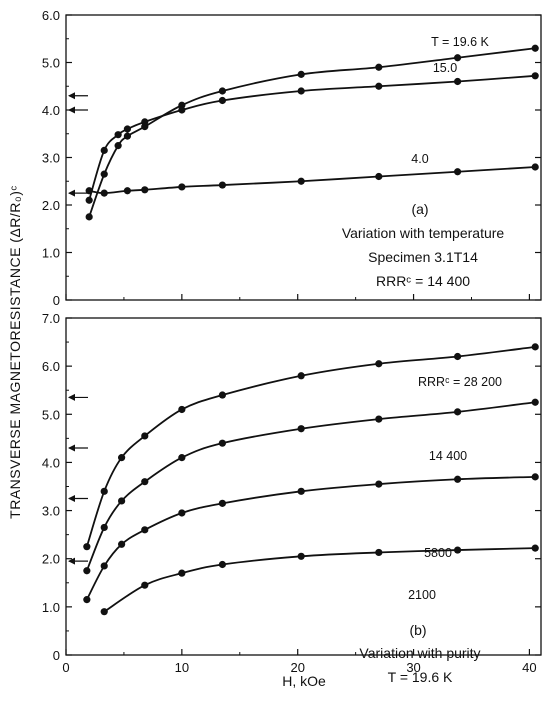 The height and width of the screenshot is (704, 543). Describe the element at coordinates (182, 667) in the screenshot. I see `x-tick-label: 10` at that location.